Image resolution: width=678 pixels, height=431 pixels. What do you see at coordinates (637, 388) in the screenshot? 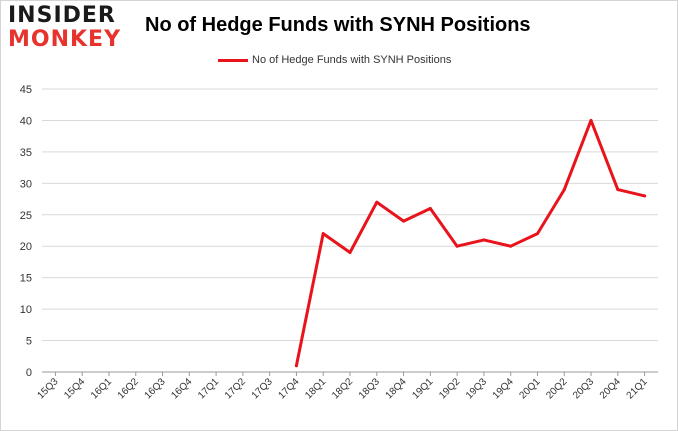
I see `x-tick-label: 21Q1` at bounding box center [637, 388].